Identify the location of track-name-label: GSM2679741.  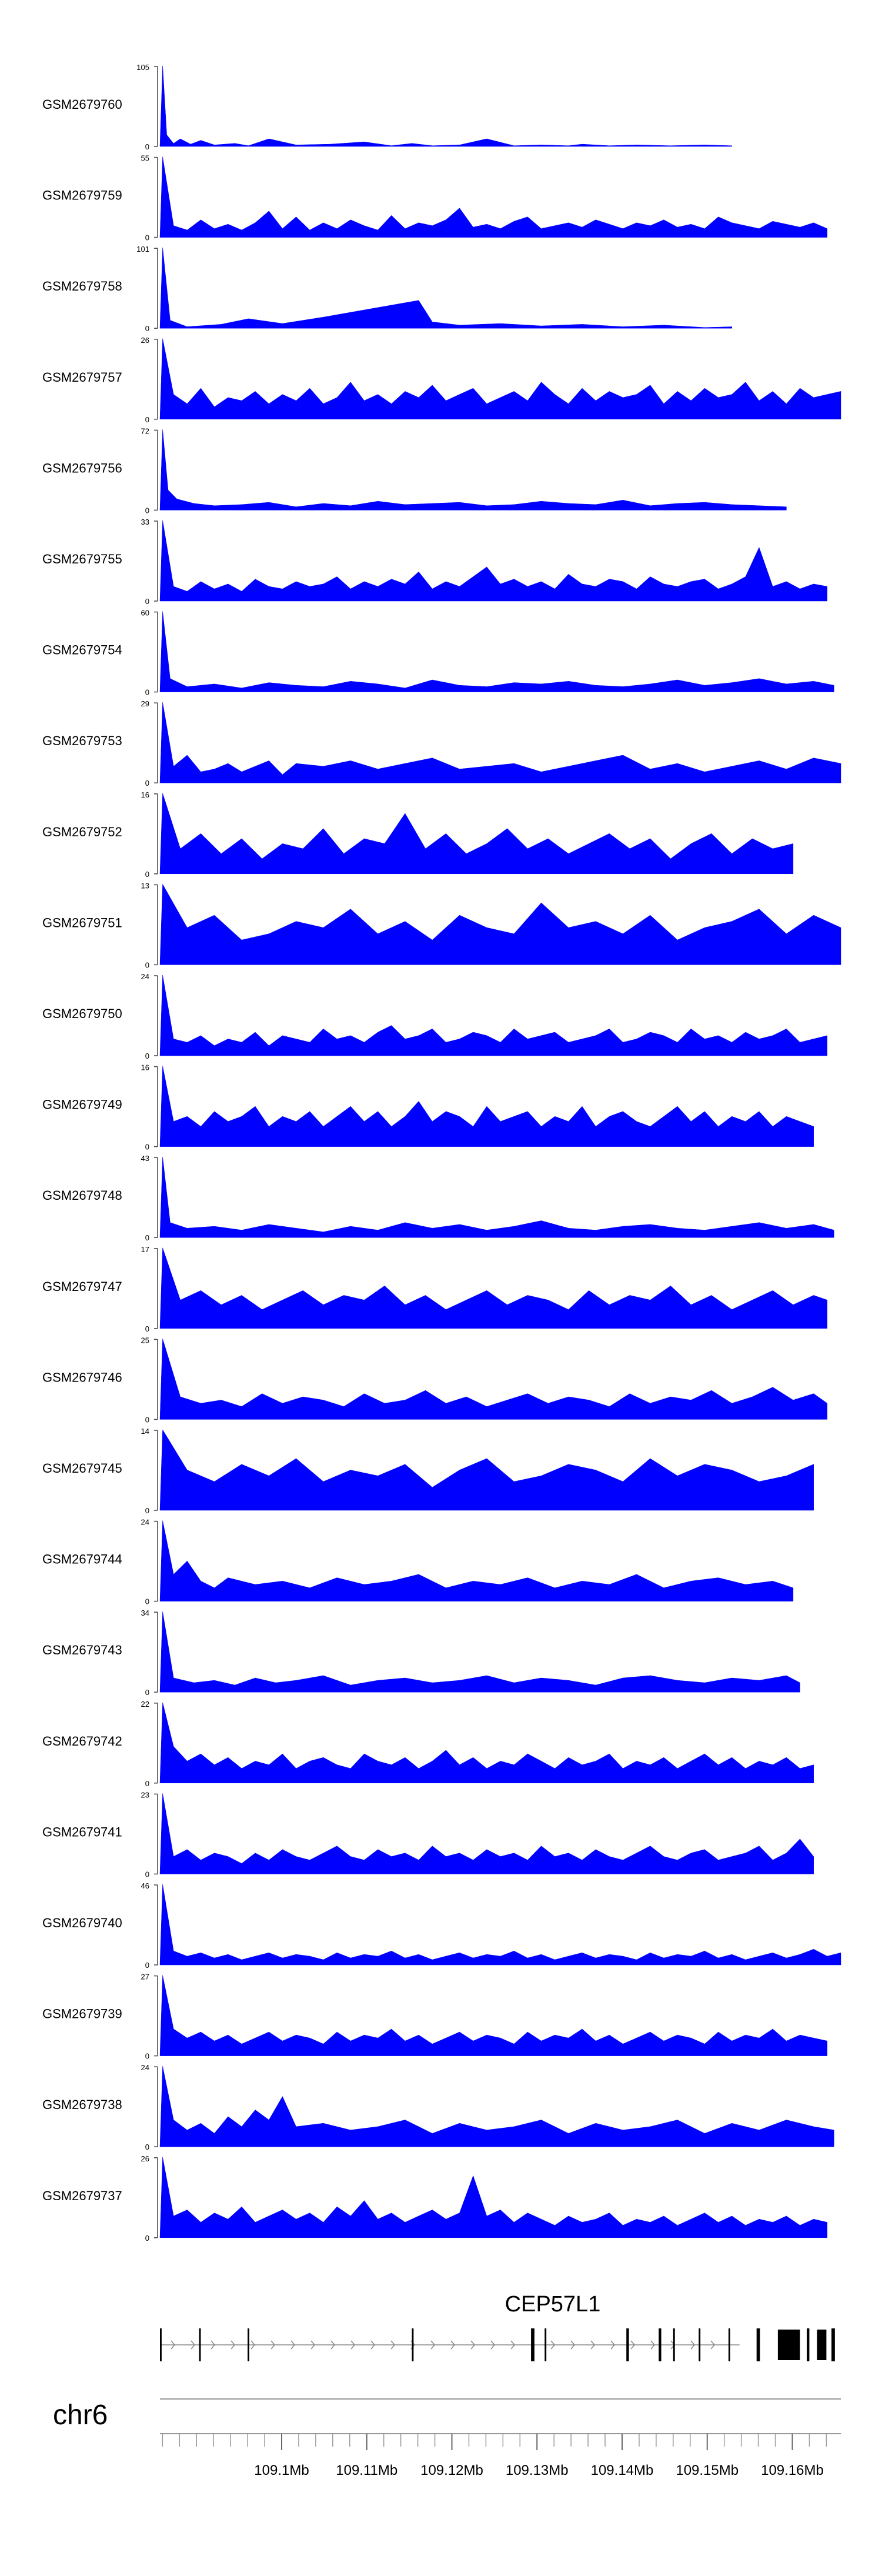
(82, 1831).